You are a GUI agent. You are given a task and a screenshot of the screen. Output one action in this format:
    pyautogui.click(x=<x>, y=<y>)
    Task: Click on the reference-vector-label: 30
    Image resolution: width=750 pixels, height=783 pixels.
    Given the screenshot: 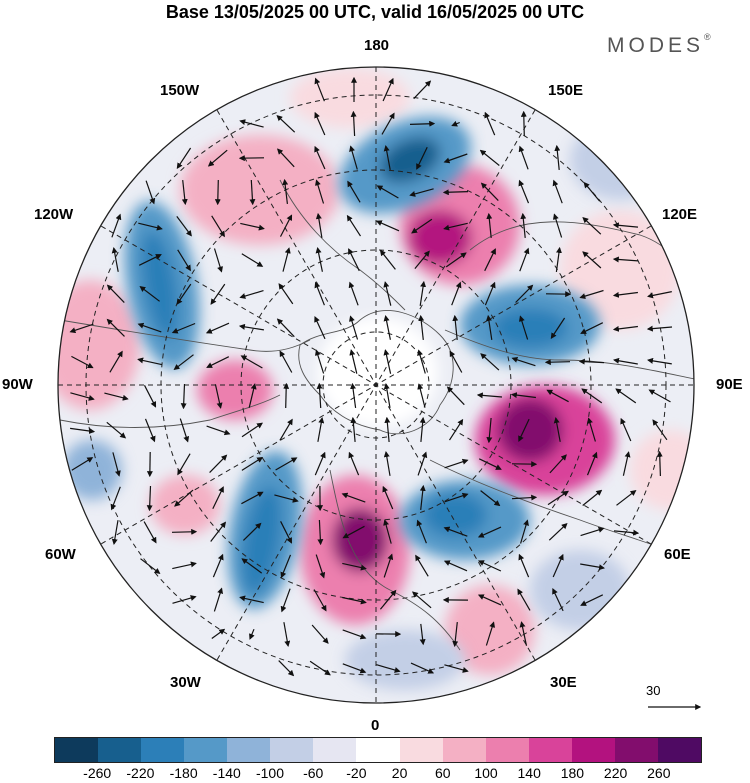 What is the action you would take?
    pyautogui.click(x=653, y=690)
    